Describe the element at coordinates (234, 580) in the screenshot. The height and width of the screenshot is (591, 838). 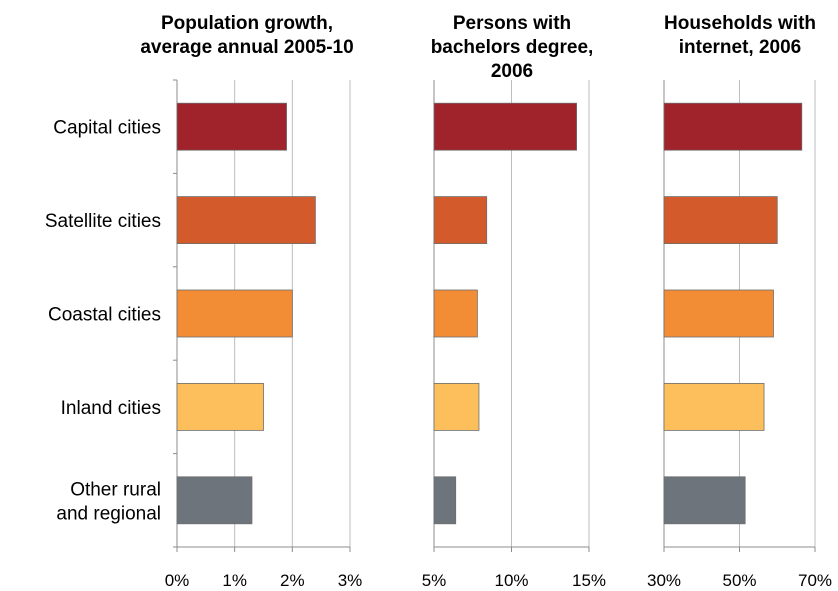
I see `x-tick-label: 1%` at that location.